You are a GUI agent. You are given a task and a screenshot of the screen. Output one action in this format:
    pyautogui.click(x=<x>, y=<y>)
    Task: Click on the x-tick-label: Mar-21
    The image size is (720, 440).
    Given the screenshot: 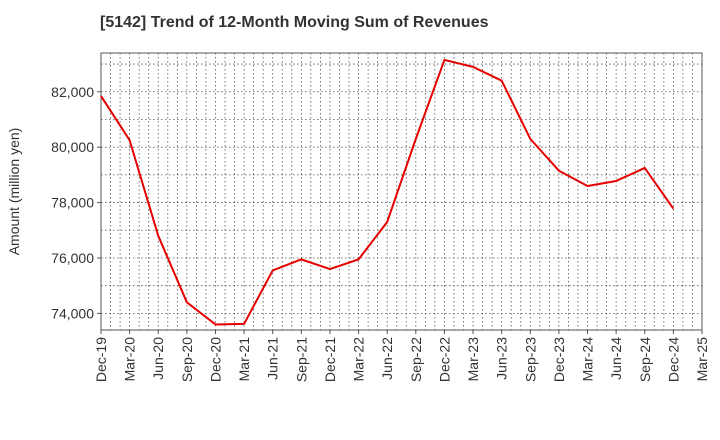 What is the action you would take?
    pyautogui.click(x=244, y=359)
    